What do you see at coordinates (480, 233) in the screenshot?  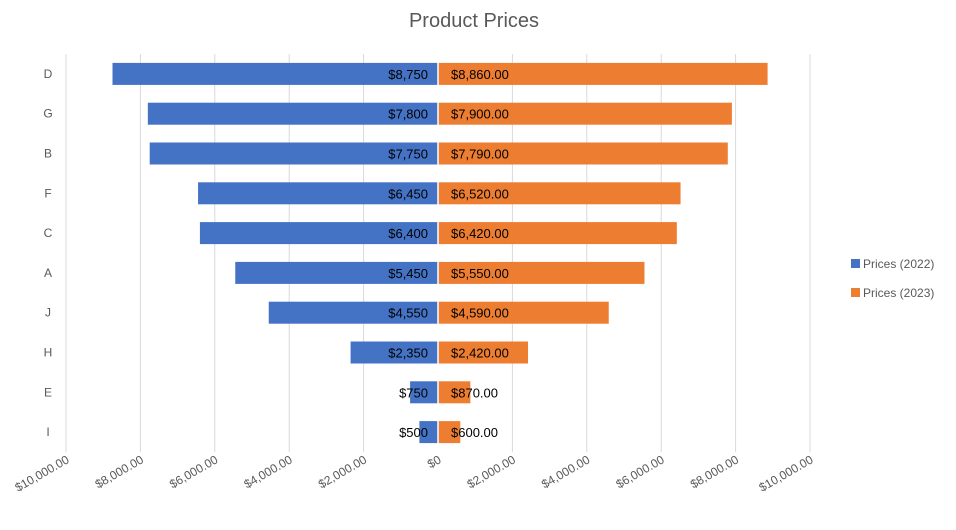 I see `data-label-2023: $6,420.00` at bounding box center [480, 233].